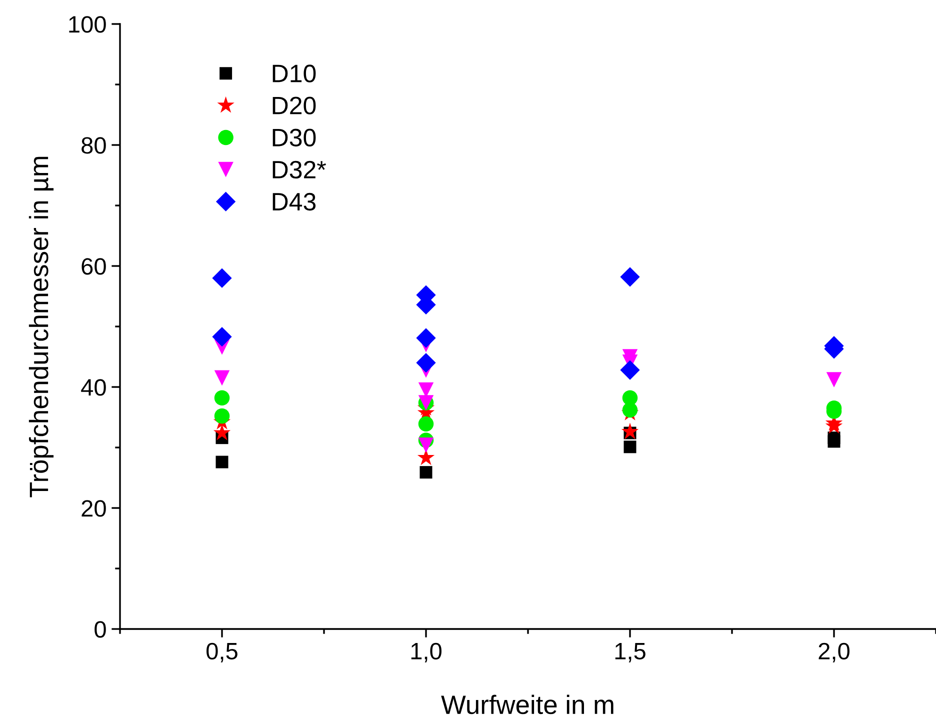 The image size is (936, 720). I want to click on x-tick-label: 1,0, so click(426, 652).